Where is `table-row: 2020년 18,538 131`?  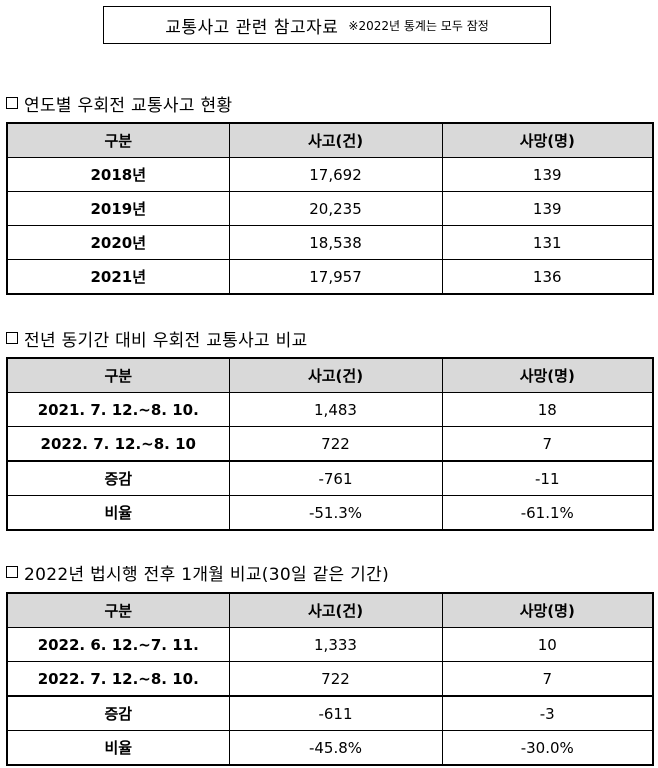
table-row: 2020년 18,538 131 is located at coordinates (330, 242).